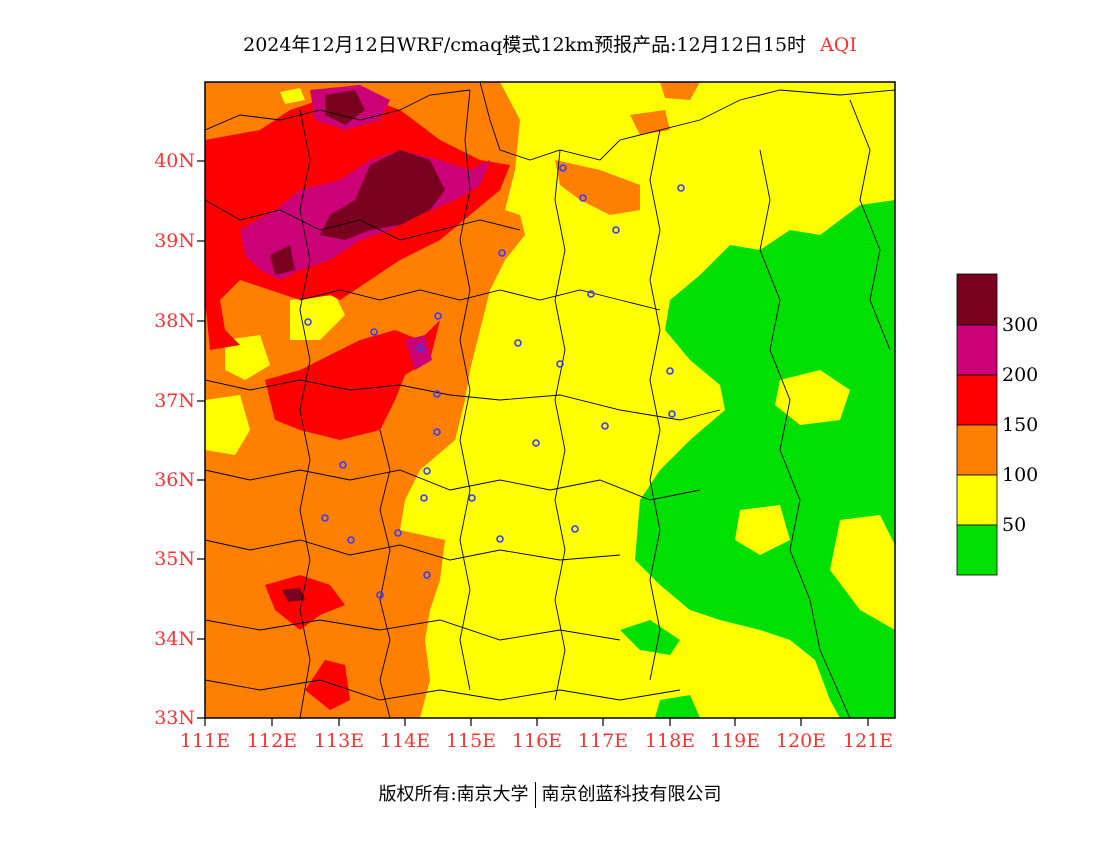 The height and width of the screenshot is (850, 1100). Describe the element at coordinates (174, 241) in the screenshot. I see `y-tick-label: 39N` at that location.